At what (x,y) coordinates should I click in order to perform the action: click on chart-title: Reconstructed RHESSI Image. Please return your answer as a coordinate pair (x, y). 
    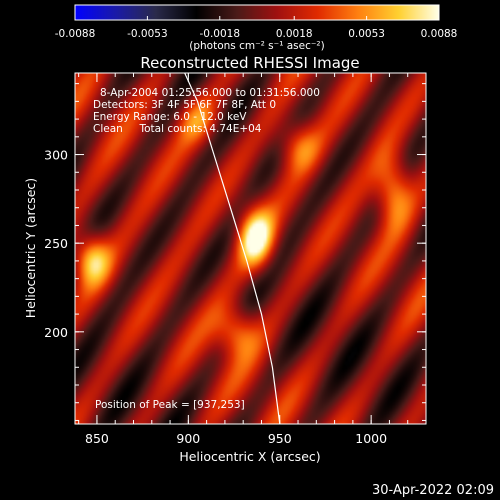
    Looking at the image, I should click on (249, 63).